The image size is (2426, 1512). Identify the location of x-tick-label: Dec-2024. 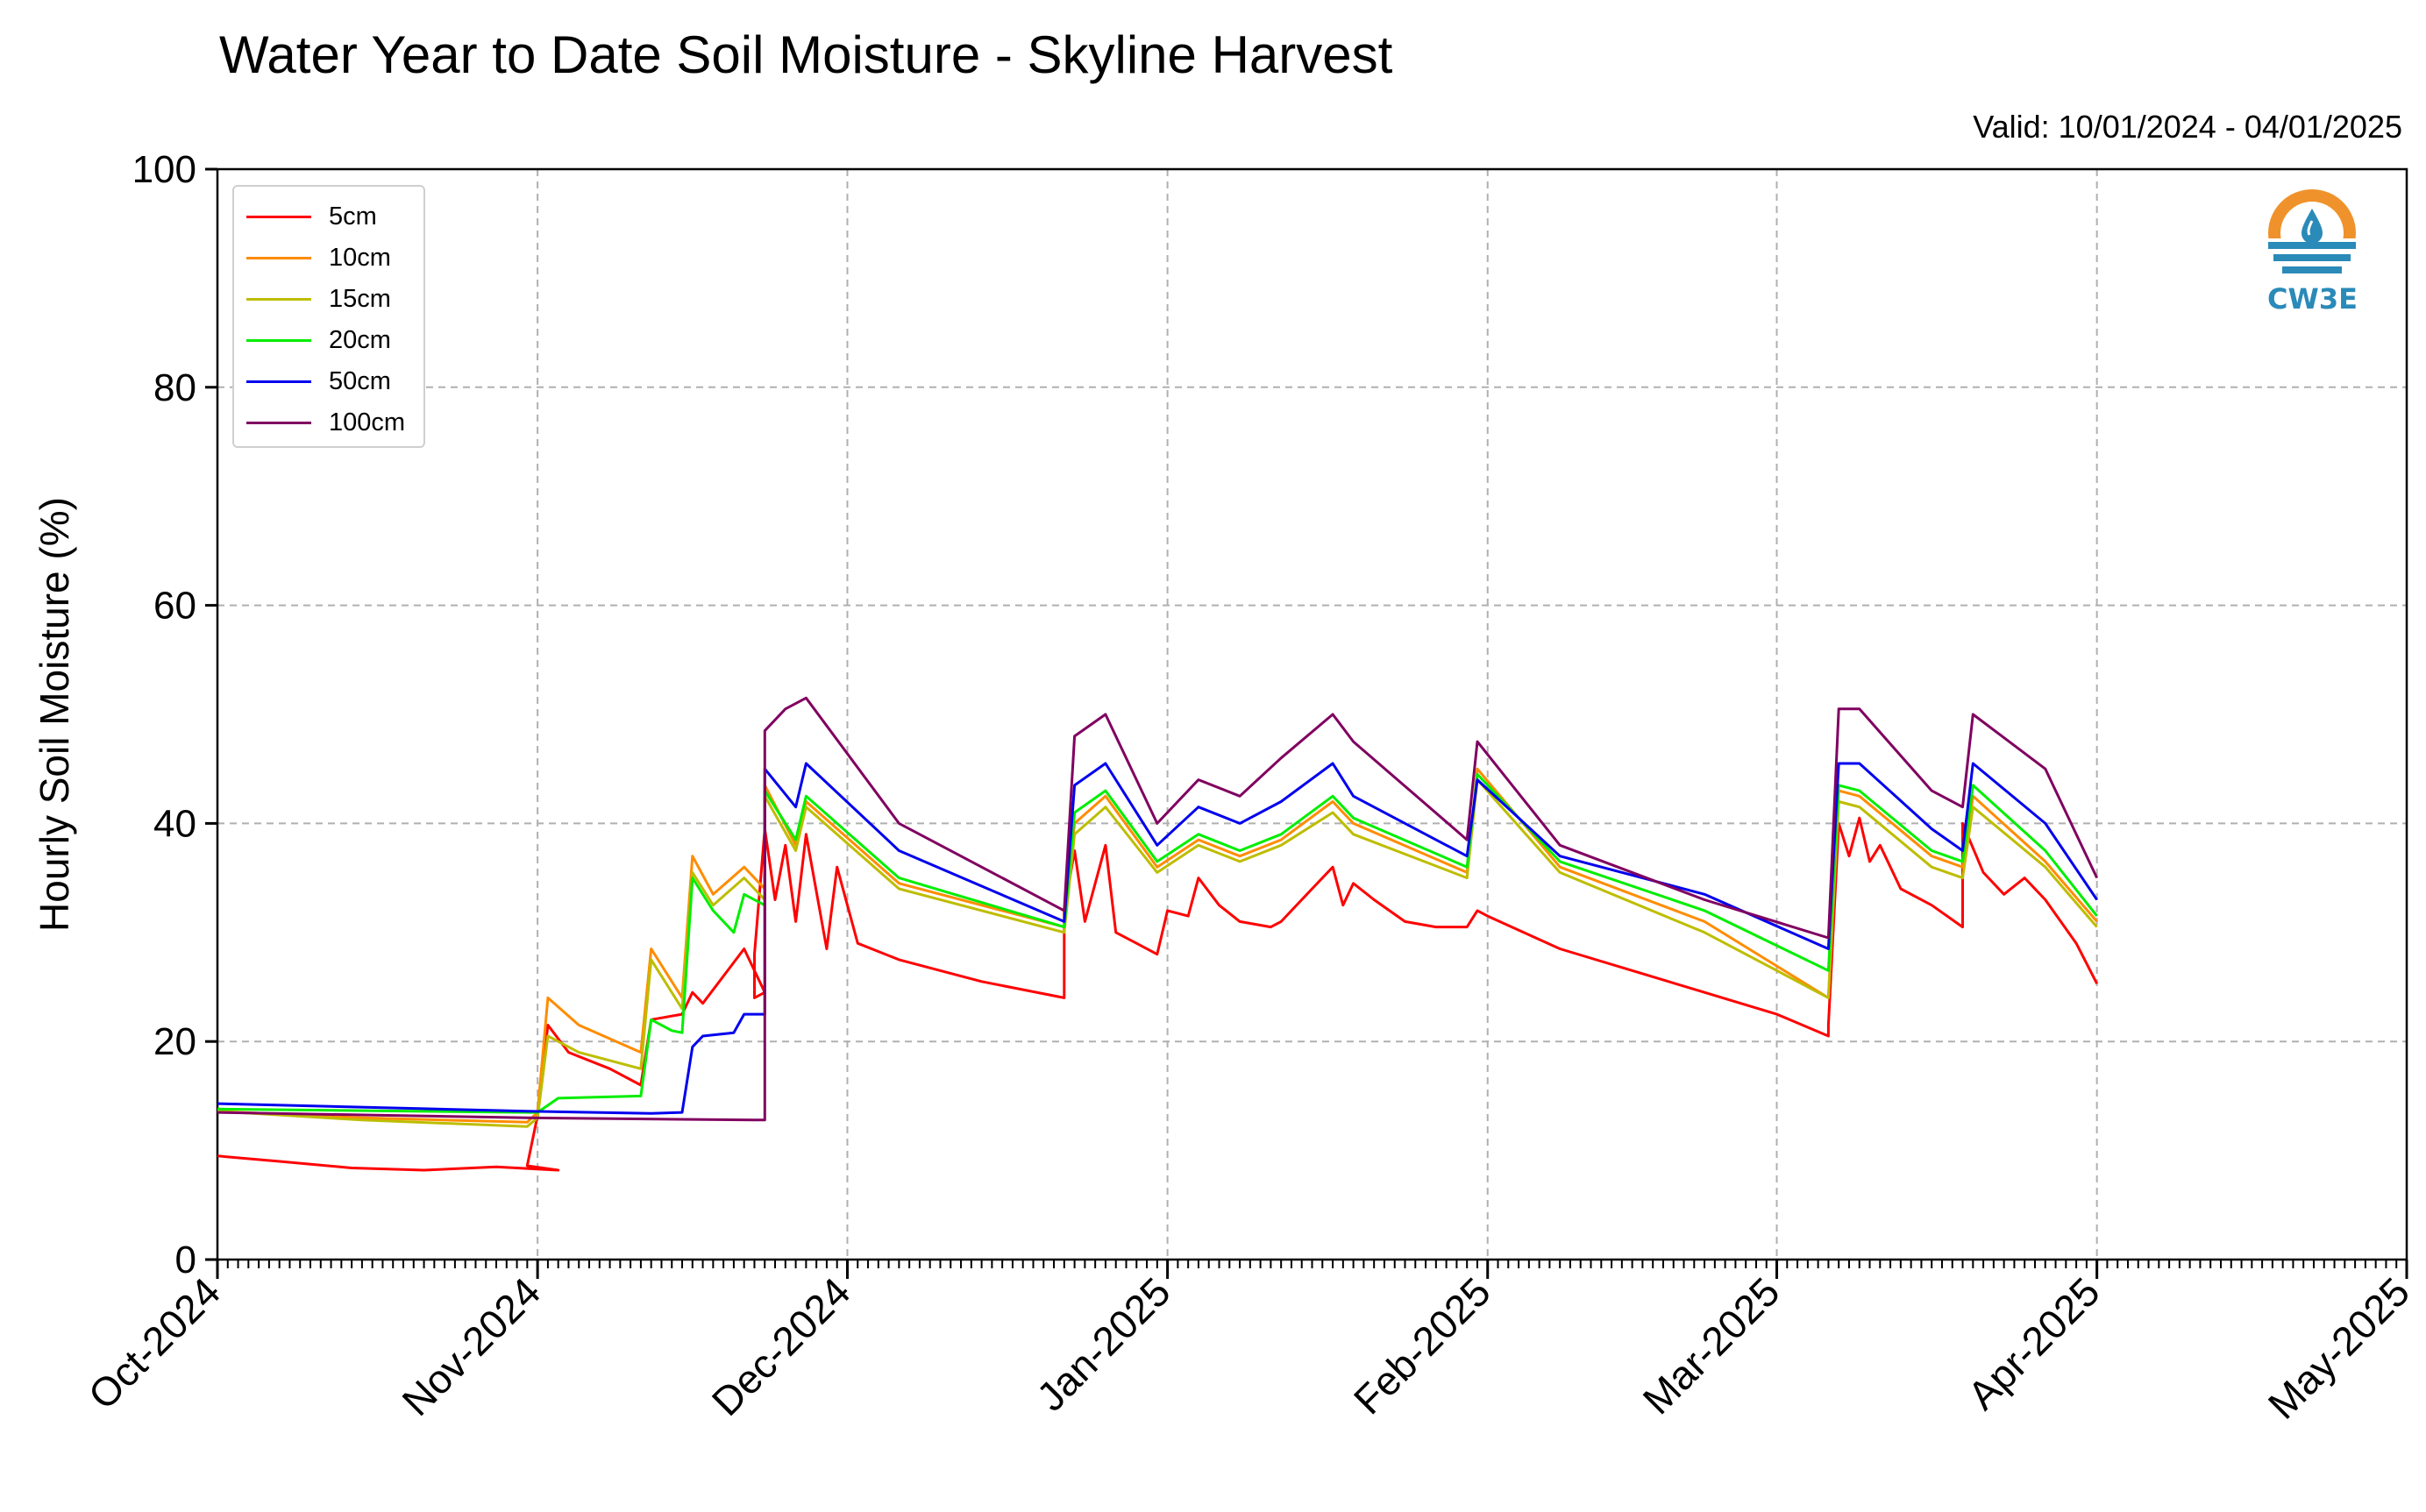
(781, 1346).